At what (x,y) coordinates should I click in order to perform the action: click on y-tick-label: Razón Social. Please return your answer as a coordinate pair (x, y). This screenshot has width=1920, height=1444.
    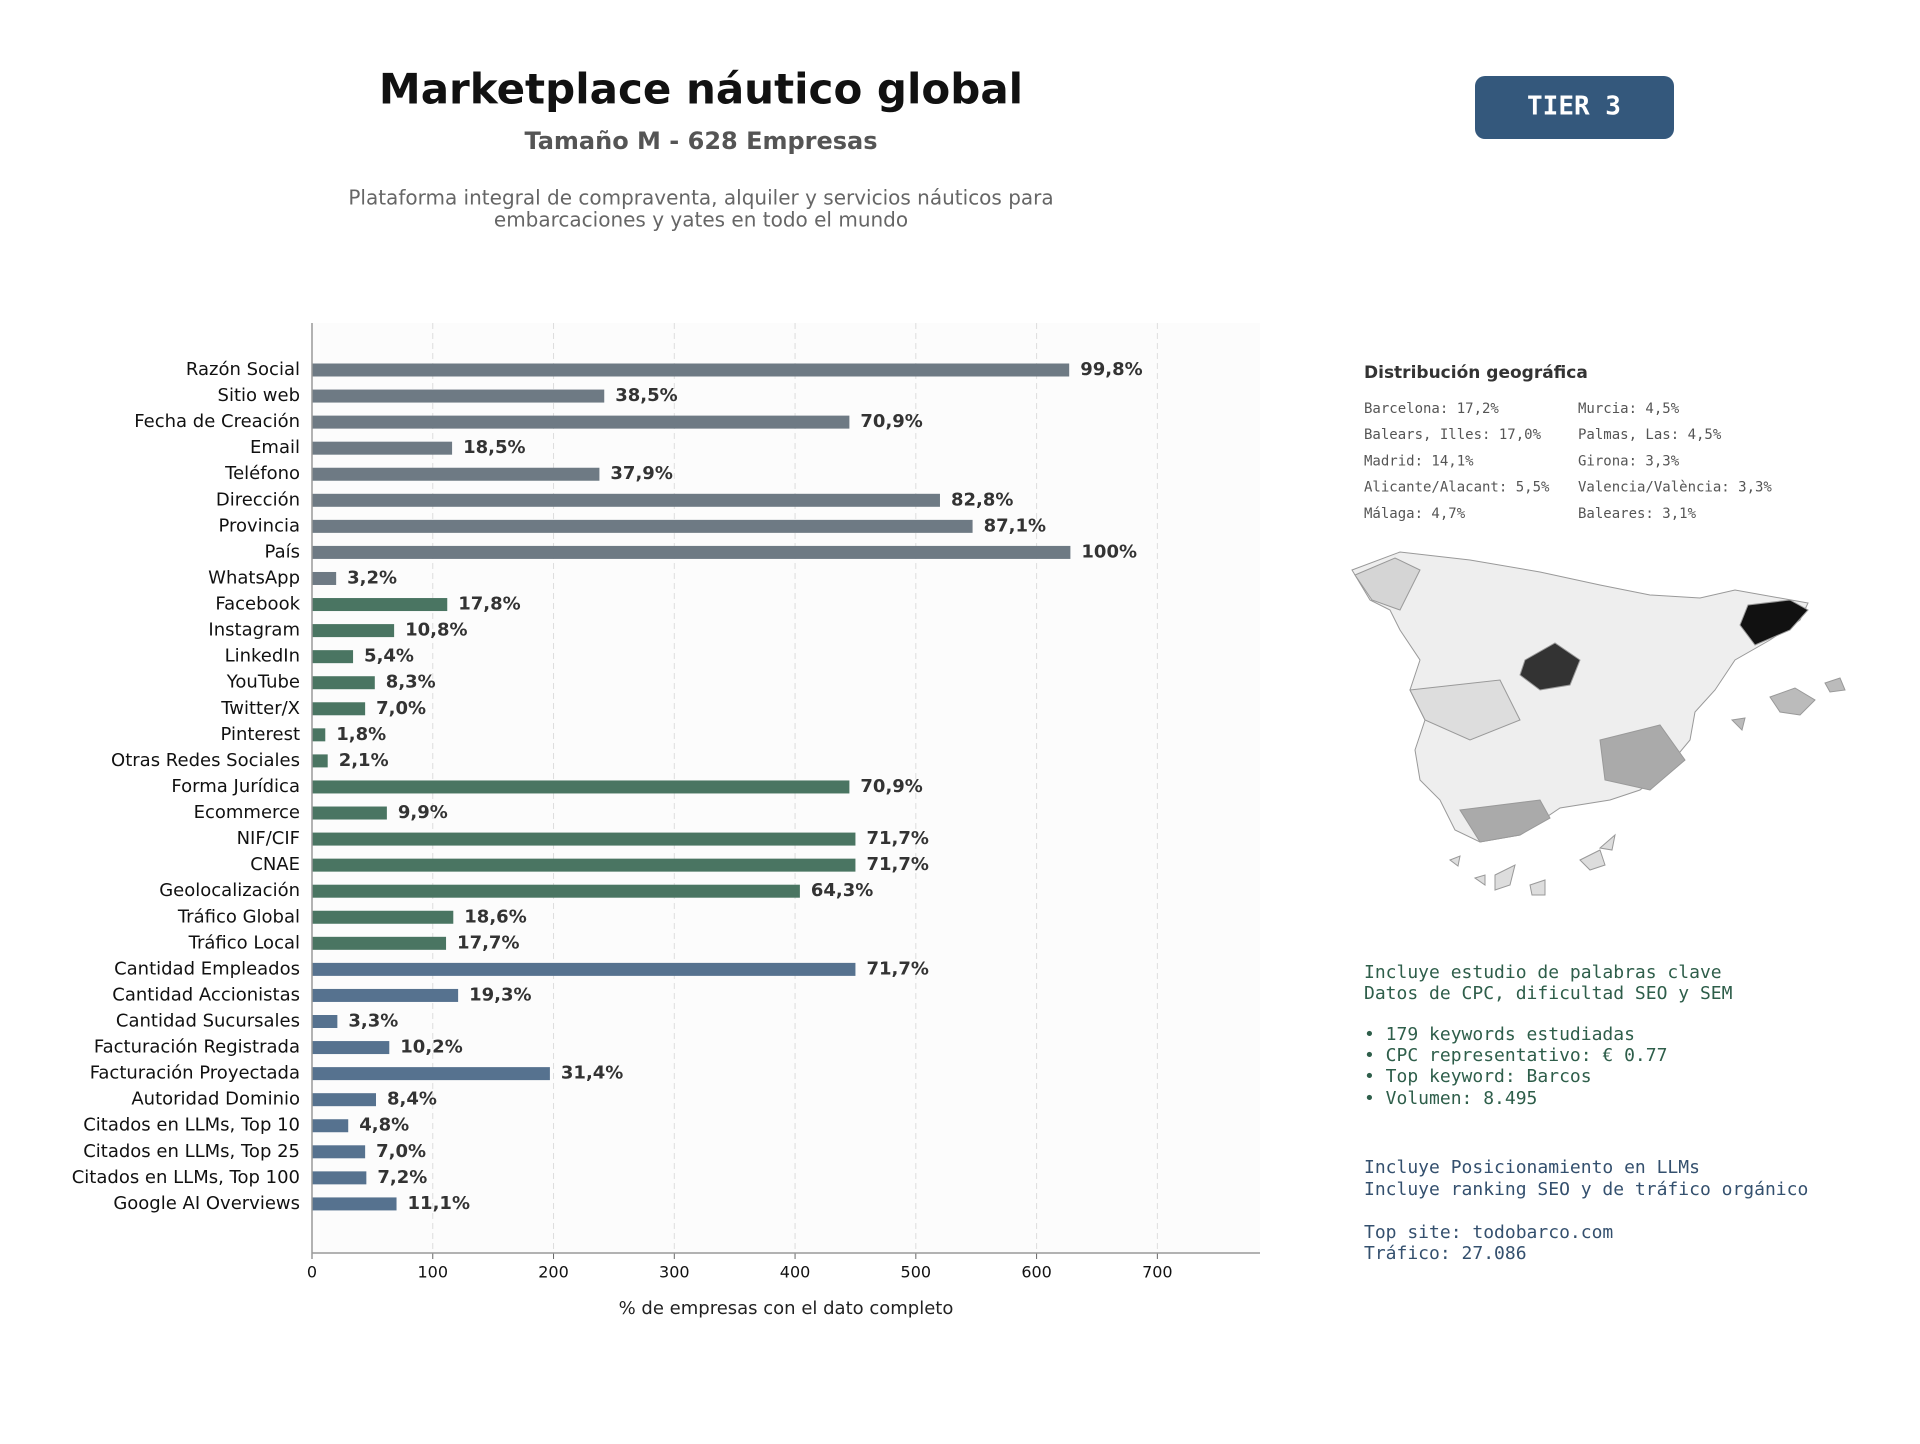
    Looking at the image, I should click on (243, 369).